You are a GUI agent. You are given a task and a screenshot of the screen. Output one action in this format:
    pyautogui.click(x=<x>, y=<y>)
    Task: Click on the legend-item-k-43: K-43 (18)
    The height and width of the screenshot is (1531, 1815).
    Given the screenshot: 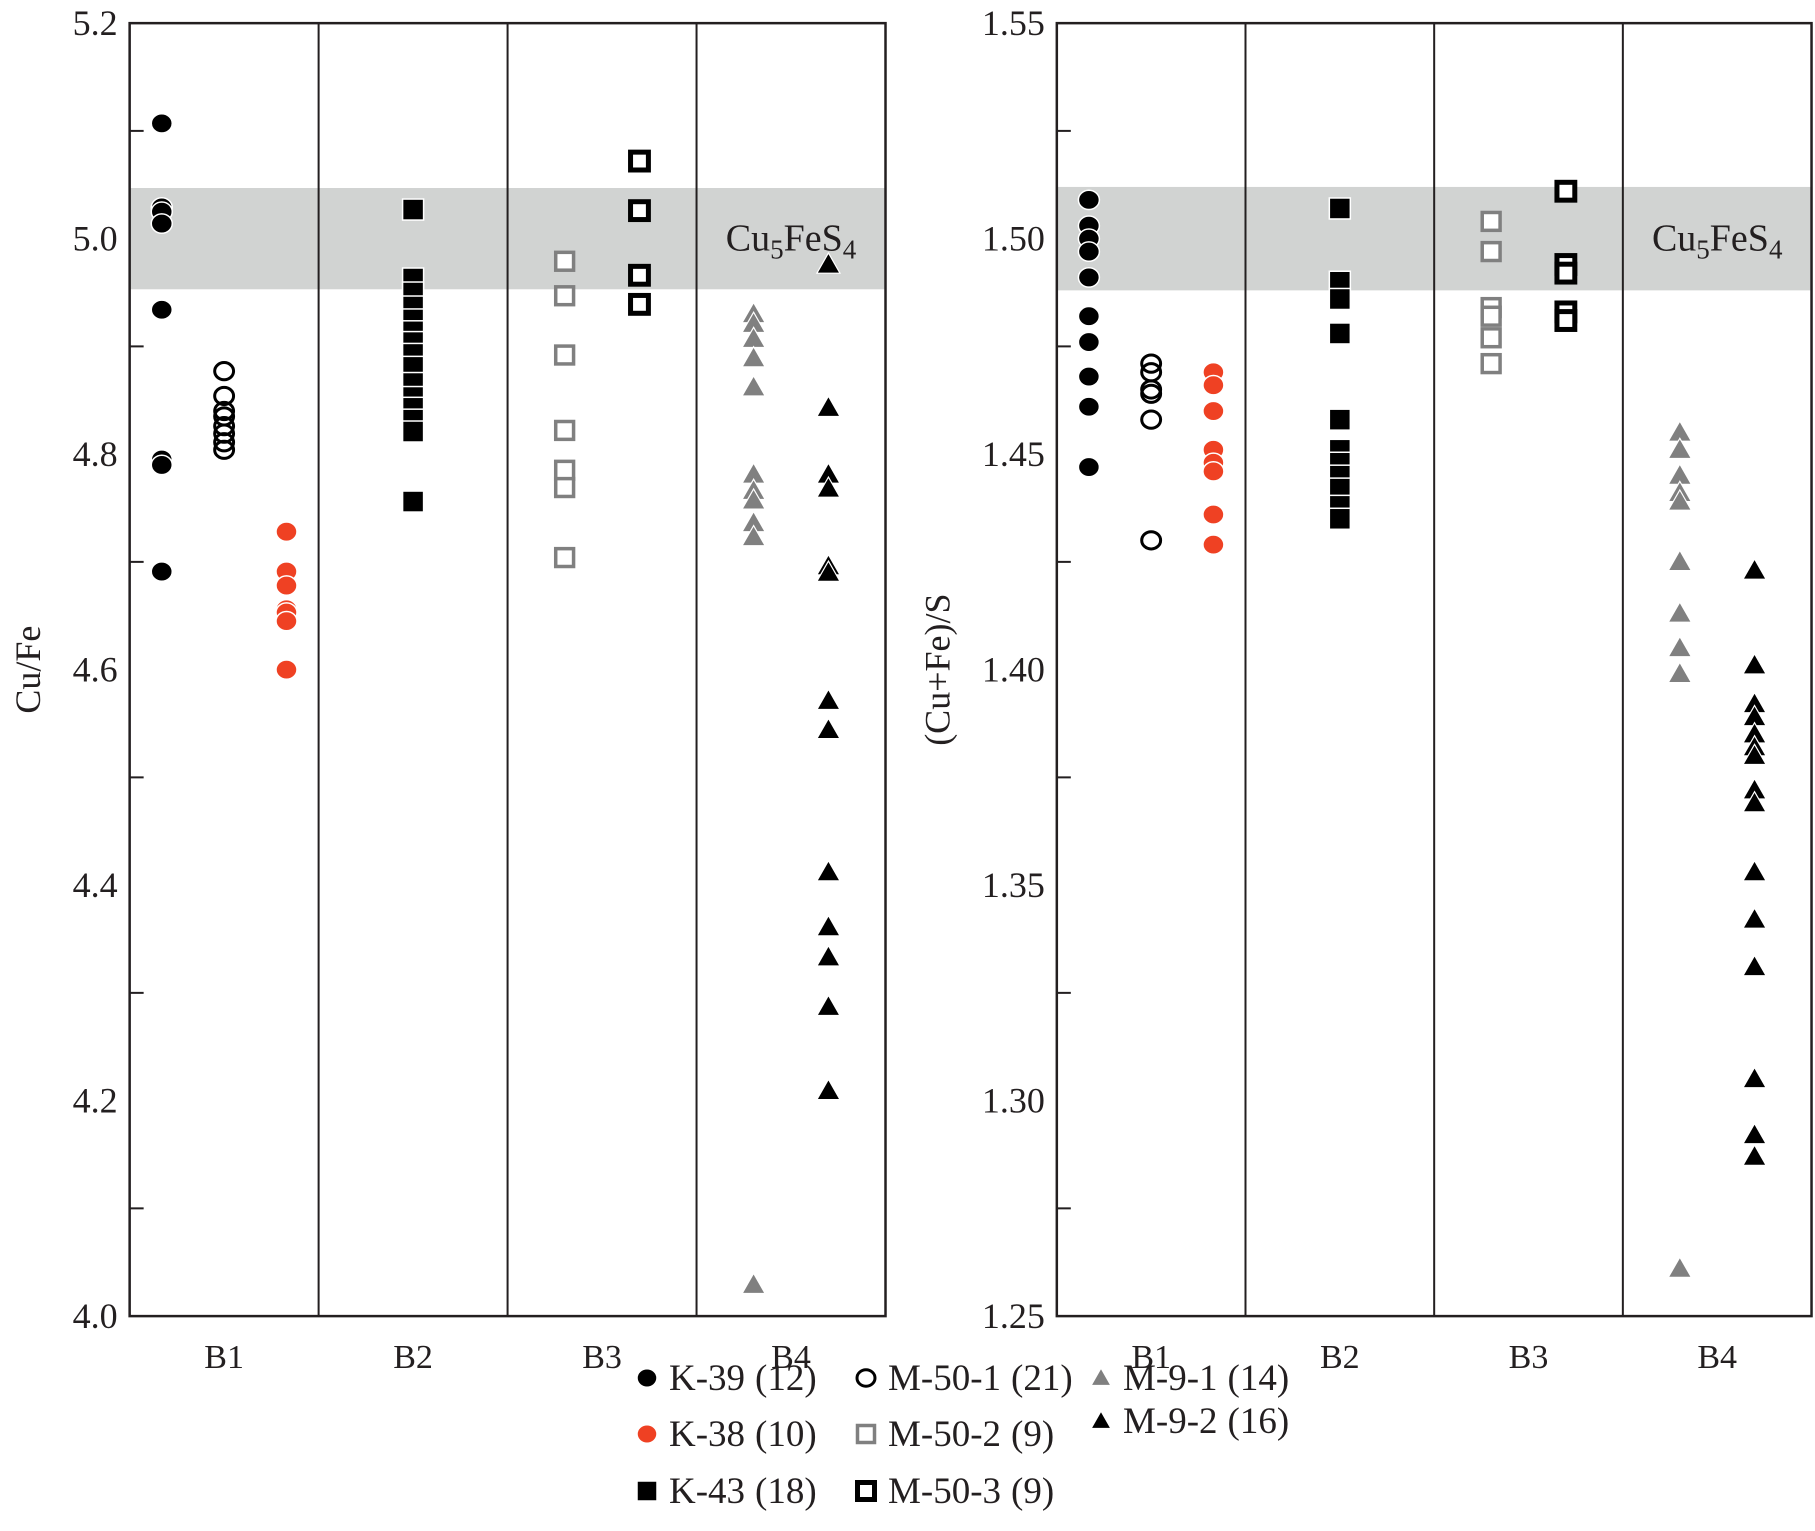 What is the action you would take?
    pyautogui.click(x=726, y=1491)
    